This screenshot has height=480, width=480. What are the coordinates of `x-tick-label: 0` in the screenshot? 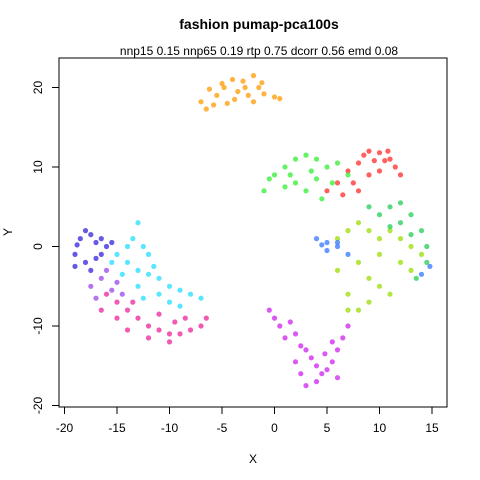 It's located at (274, 428).